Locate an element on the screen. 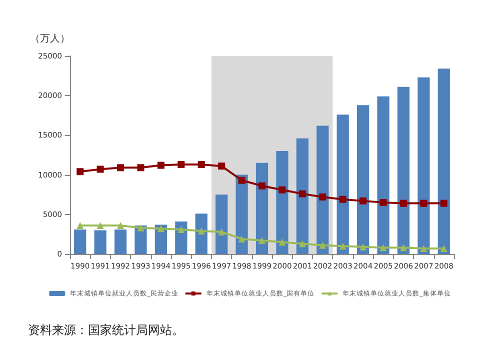 This screenshot has width=500, height=362. y-axis-title: （万人） is located at coordinates (50, 39).